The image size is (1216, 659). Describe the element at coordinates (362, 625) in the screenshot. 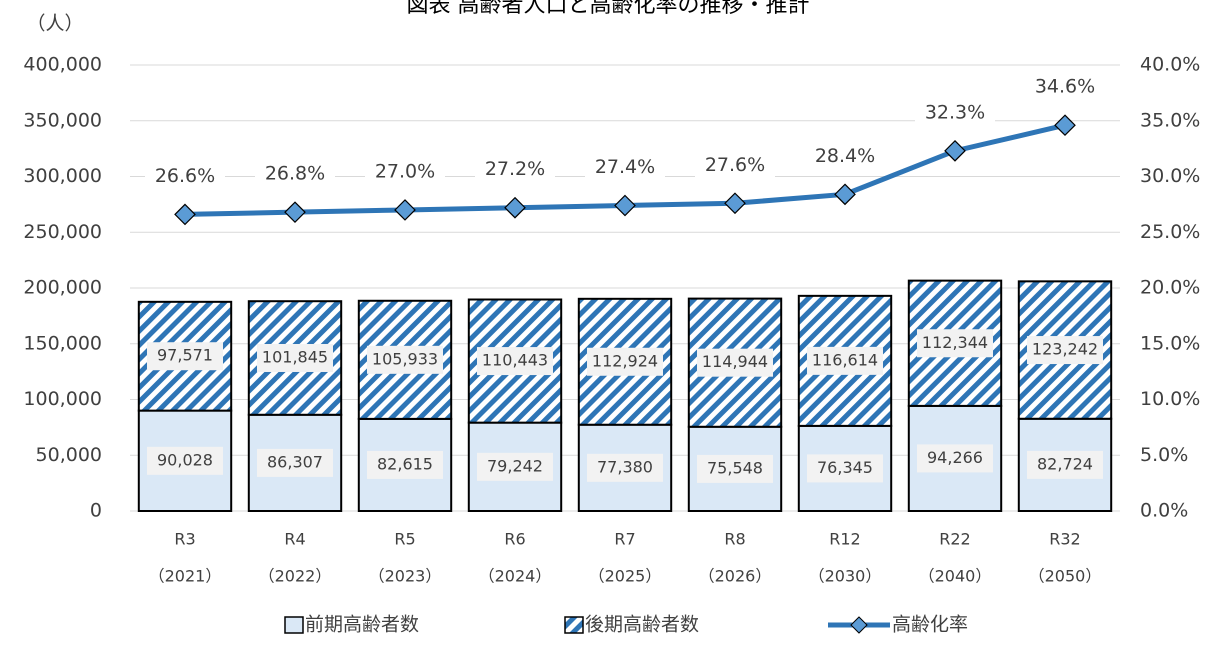

I see `legend-label: 前期高齢者数` at that location.